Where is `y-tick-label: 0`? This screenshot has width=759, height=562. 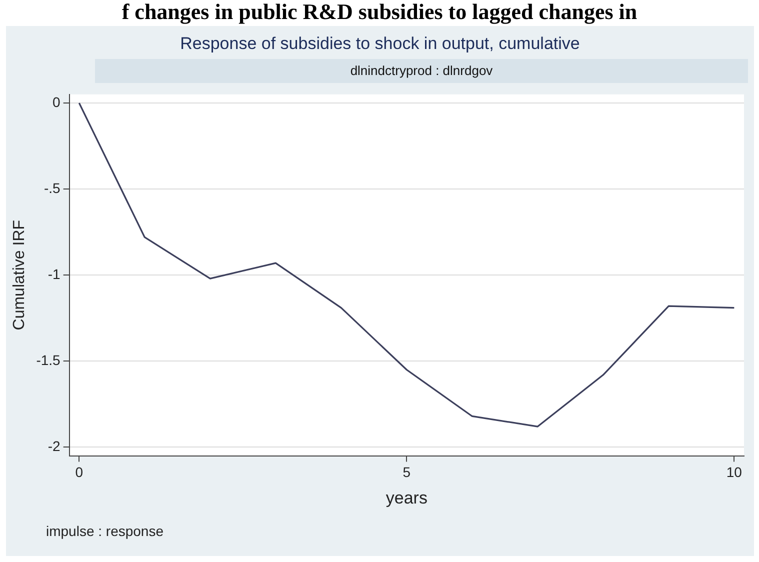 y-tick-label: 0 is located at coordinates (56, 102).